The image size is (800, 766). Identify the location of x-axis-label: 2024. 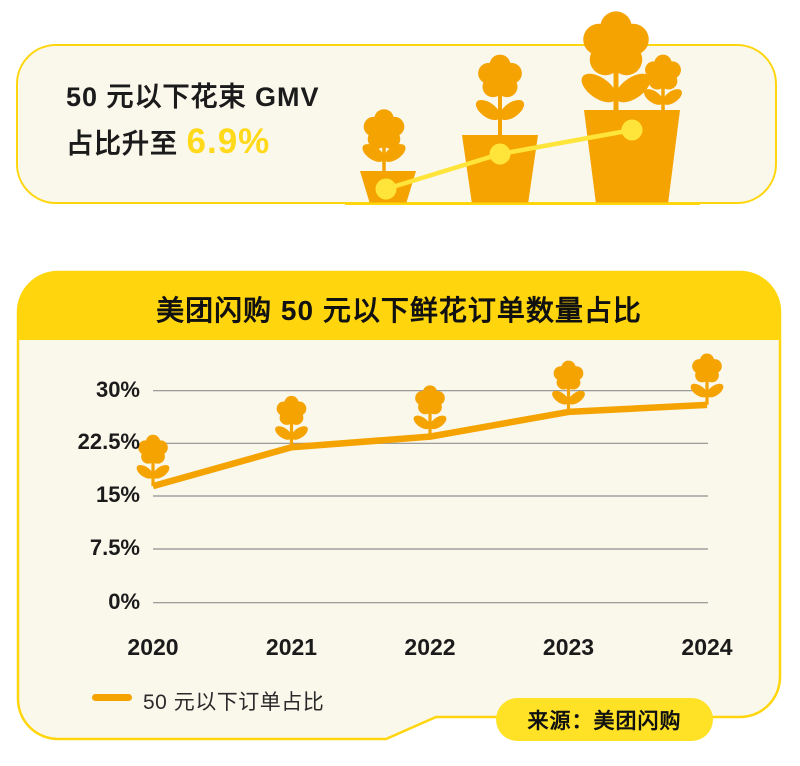
(707, 647).